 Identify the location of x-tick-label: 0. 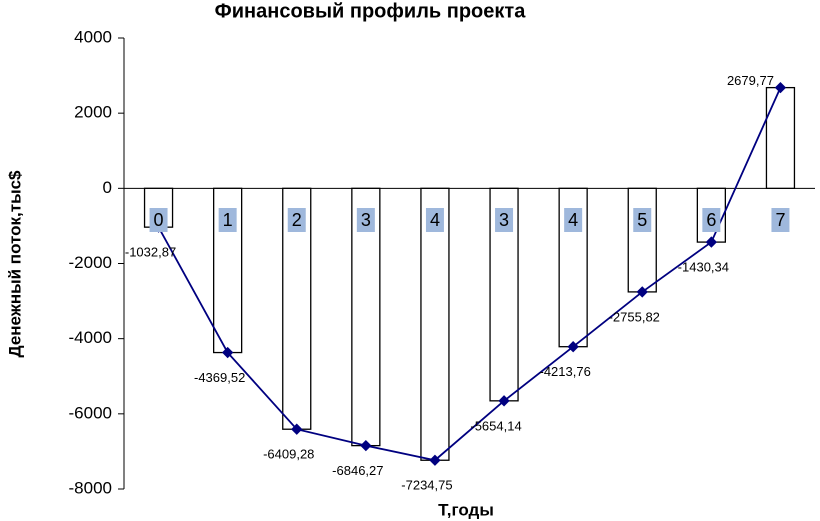
(159, 220).